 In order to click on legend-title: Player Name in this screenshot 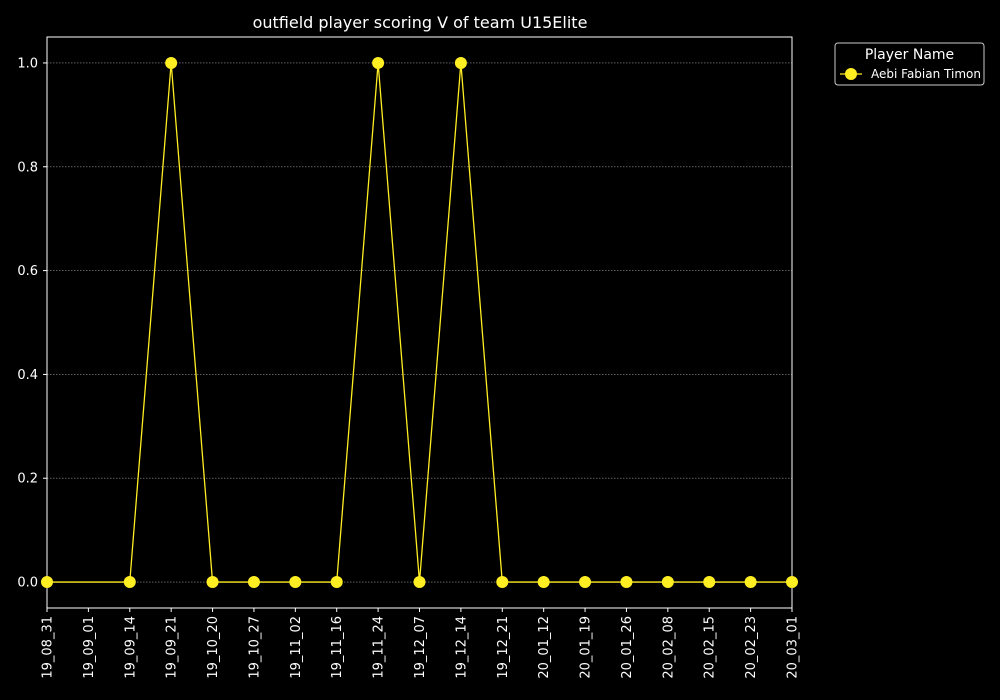, I will do `click(909, 55)`.